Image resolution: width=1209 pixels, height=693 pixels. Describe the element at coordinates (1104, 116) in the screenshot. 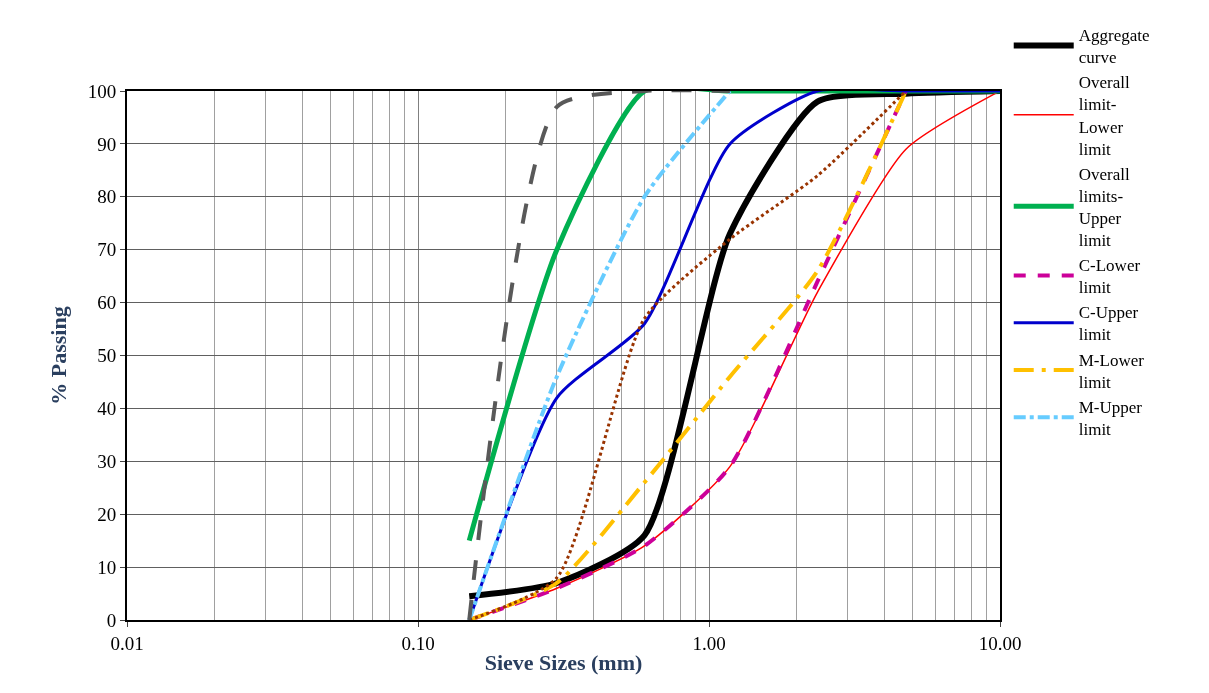

I see `legend-label: Overall limit-Lower limit` at that location.